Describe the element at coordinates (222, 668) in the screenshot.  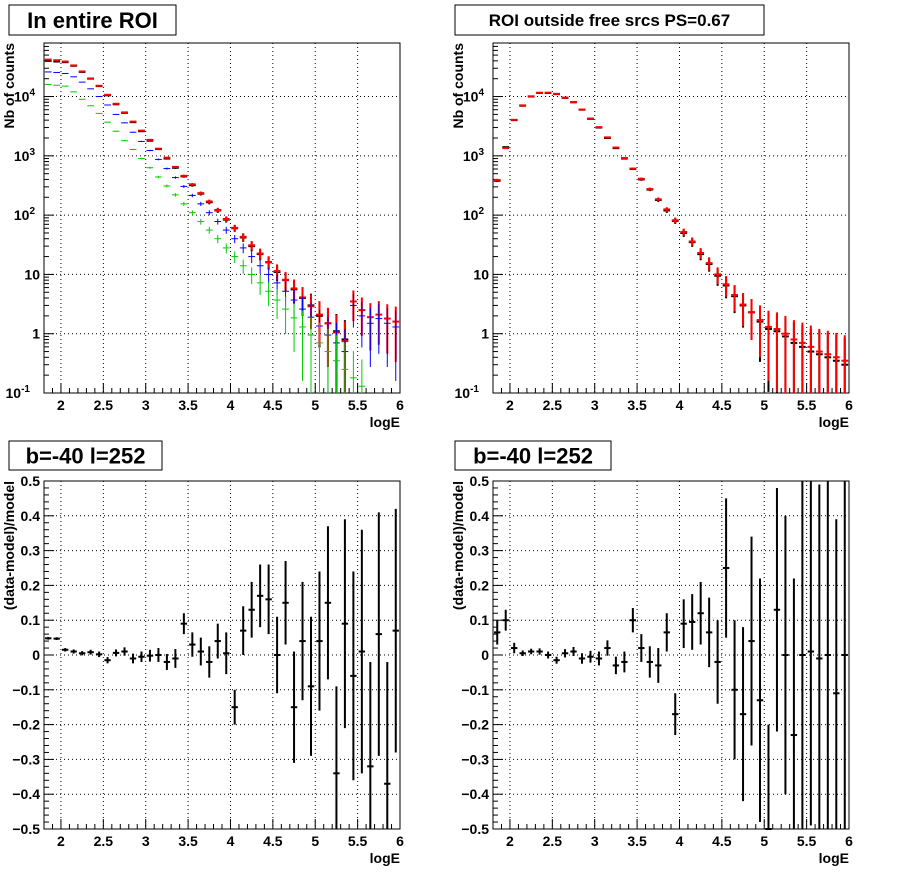
I see `series-residual` at that location.